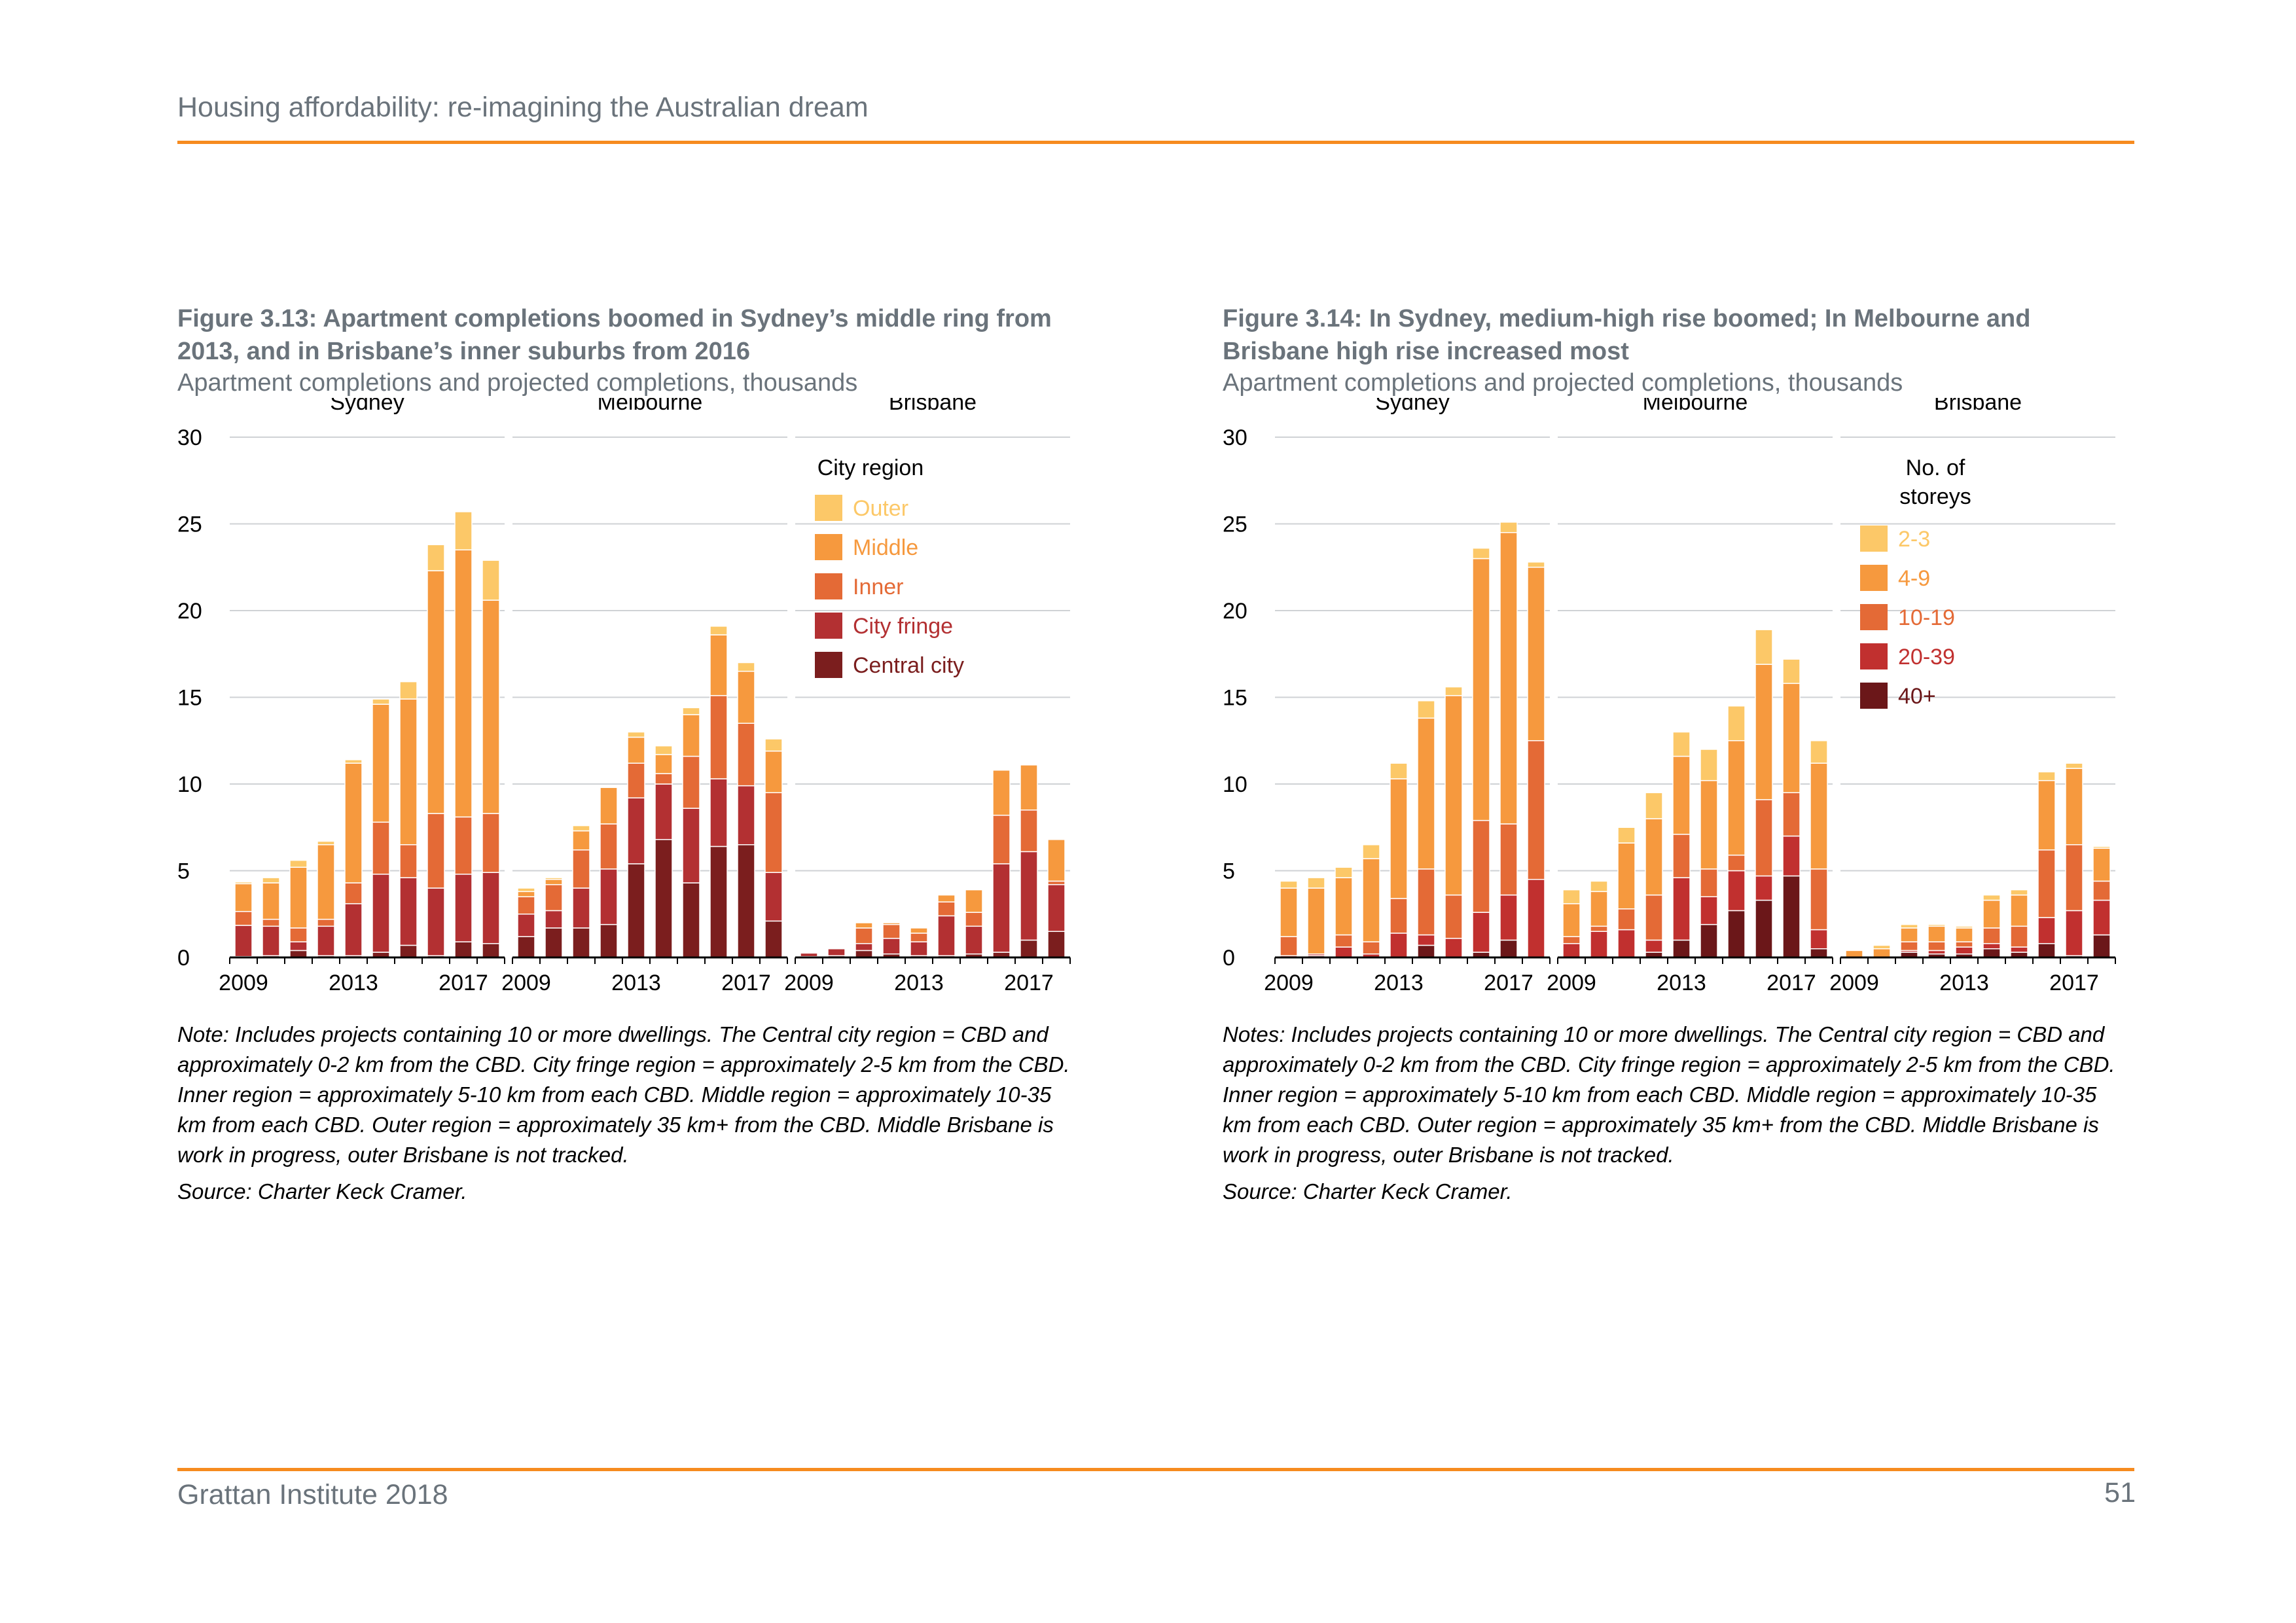  Describe the element at coordinates (189, 784) in the screenshot. I see `y-tick-label: 10` at that location.